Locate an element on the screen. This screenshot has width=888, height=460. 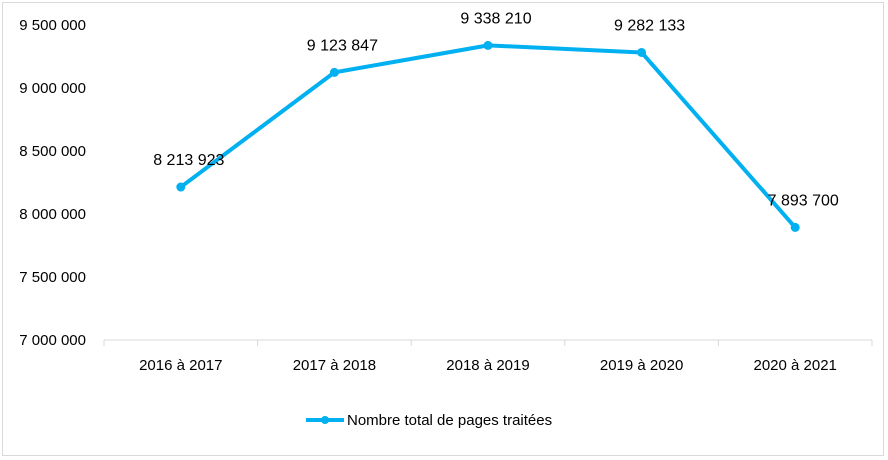
legend-point-marker is located at coordinates (325, 420).